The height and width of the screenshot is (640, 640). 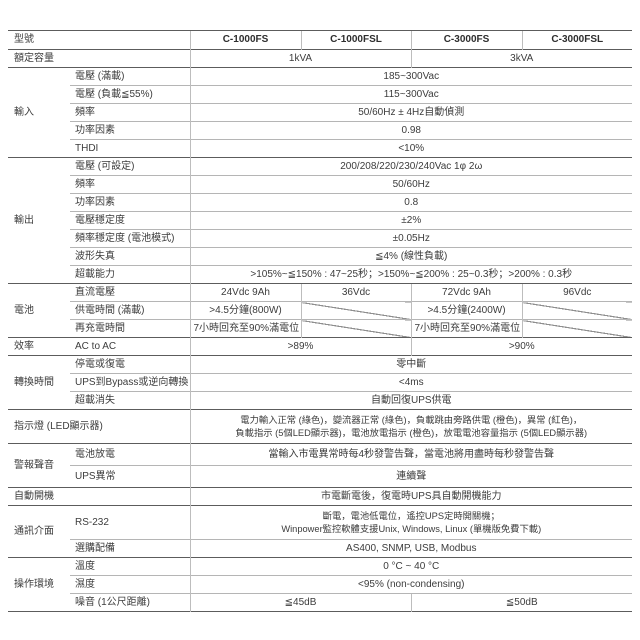 I want to click on table-row: 頻率 50/60Hz ± 4Hz自動偵測, so click(x=320, y=112).